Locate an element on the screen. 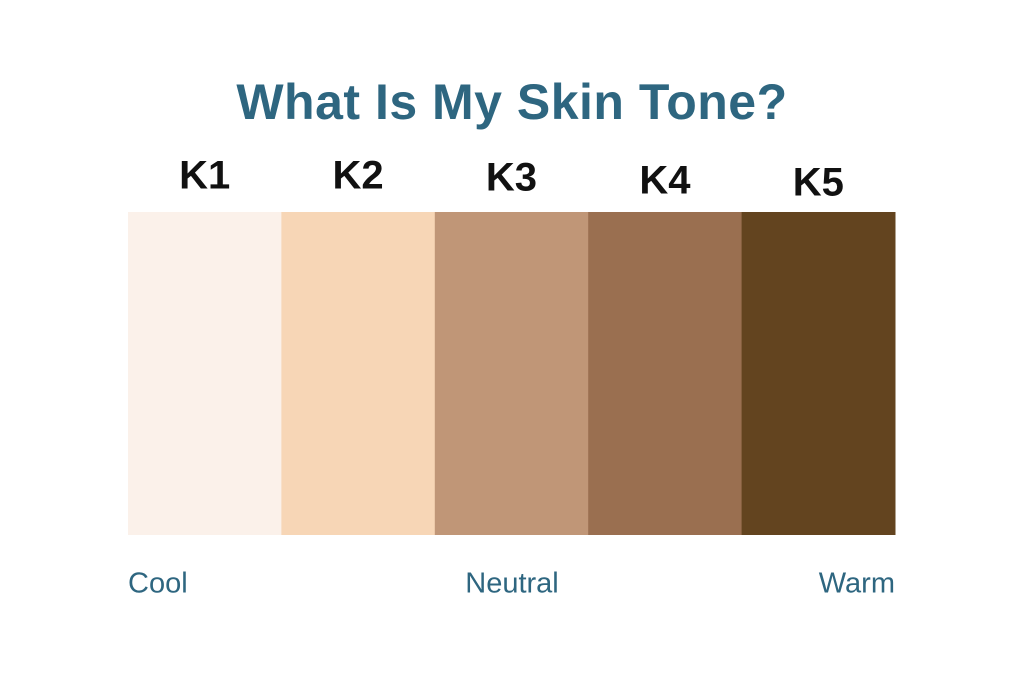 The height and width of the screenshot is (691, 1024). swatch-label: K1 is located at coordinates (204, 176).